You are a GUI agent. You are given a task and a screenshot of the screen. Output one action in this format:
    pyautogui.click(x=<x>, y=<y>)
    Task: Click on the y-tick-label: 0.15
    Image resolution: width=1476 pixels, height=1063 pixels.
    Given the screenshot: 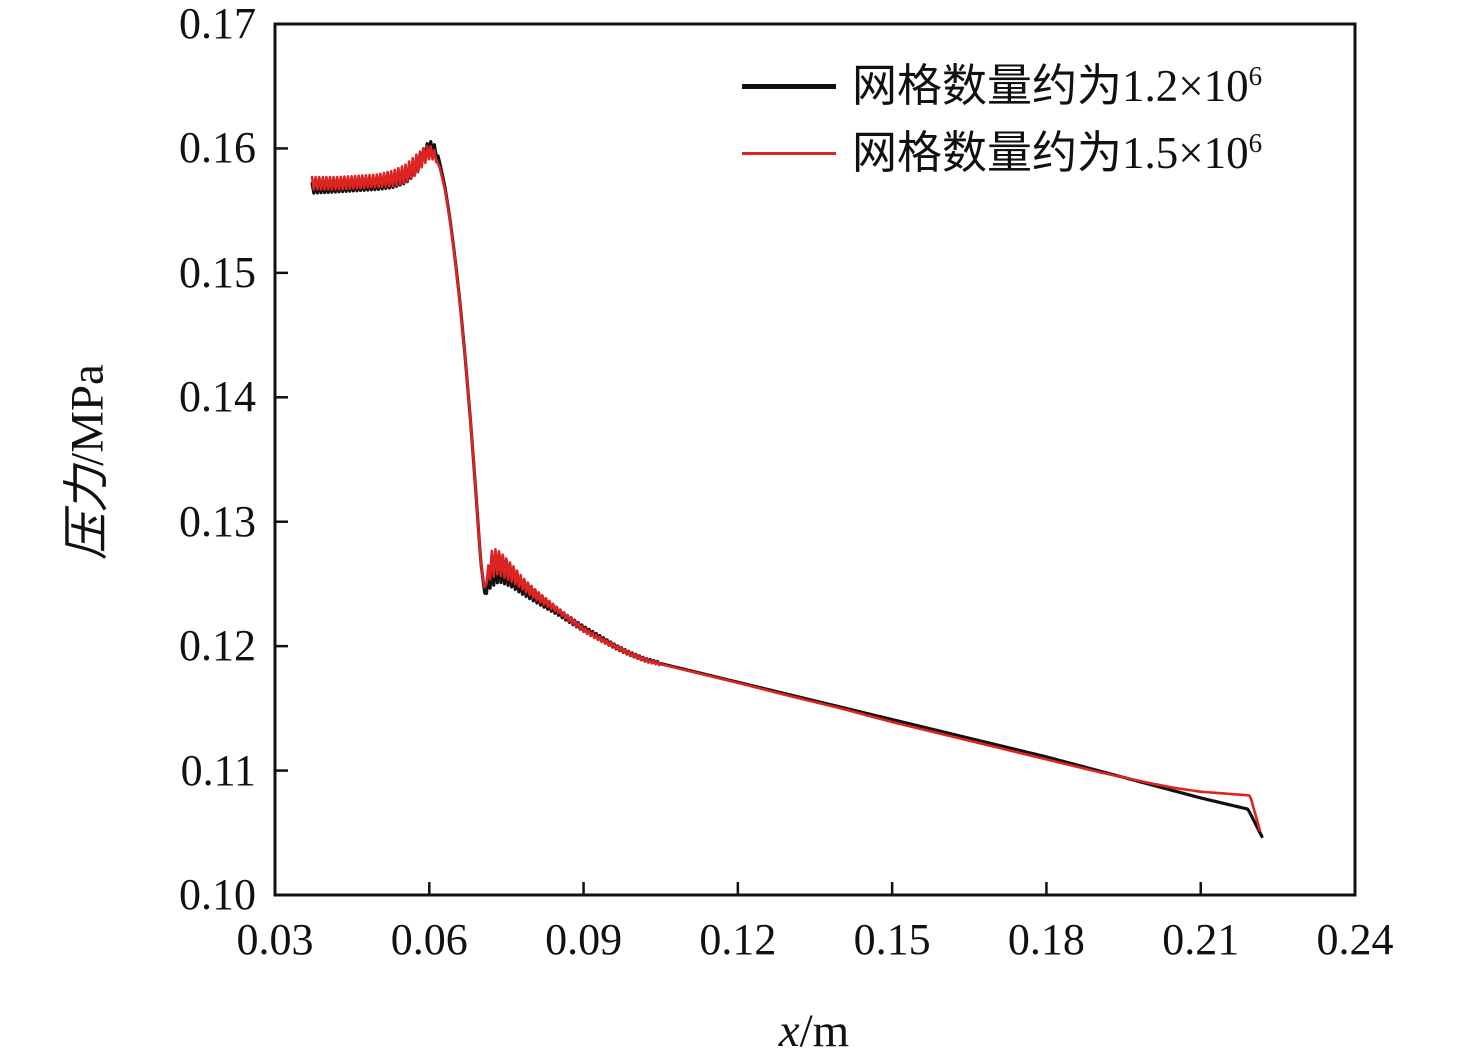 What is the action you would take?
    pyautogui.click(x=217, y=272)
    